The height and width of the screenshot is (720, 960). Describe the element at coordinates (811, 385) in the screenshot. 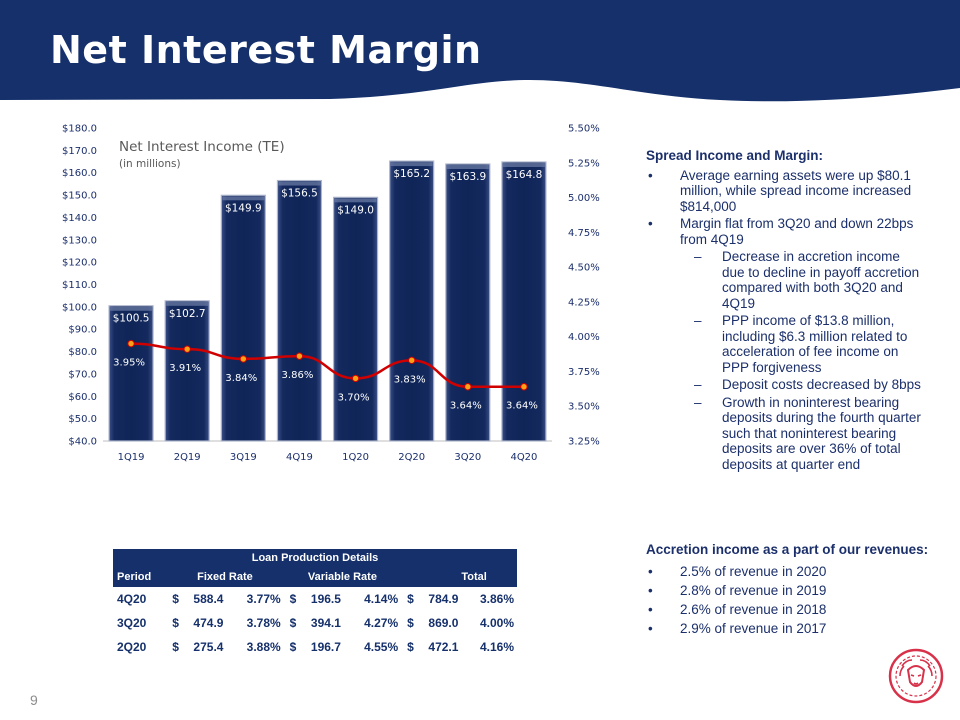

I see `spread-sub-deposit-costs: Deposit costs decreased by 8bps` at that location.